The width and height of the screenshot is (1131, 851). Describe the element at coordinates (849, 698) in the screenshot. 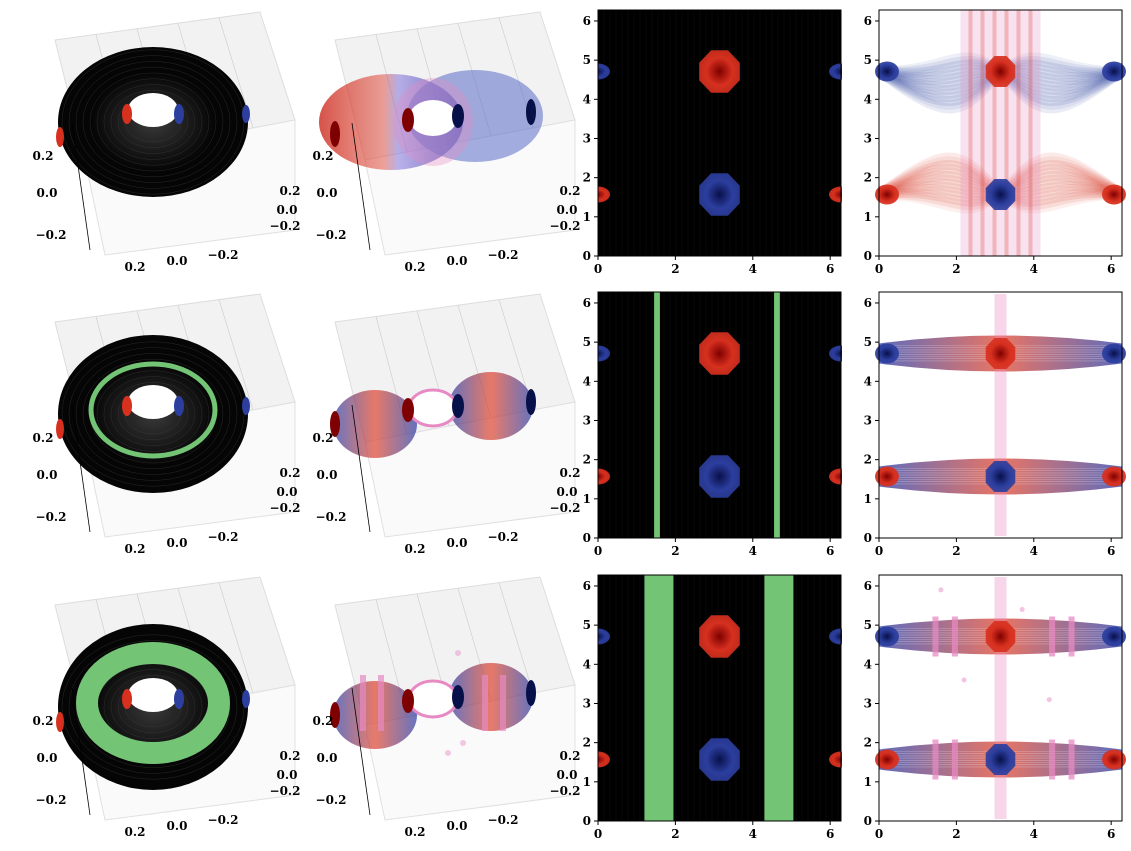

I see `right-mask` at that location.